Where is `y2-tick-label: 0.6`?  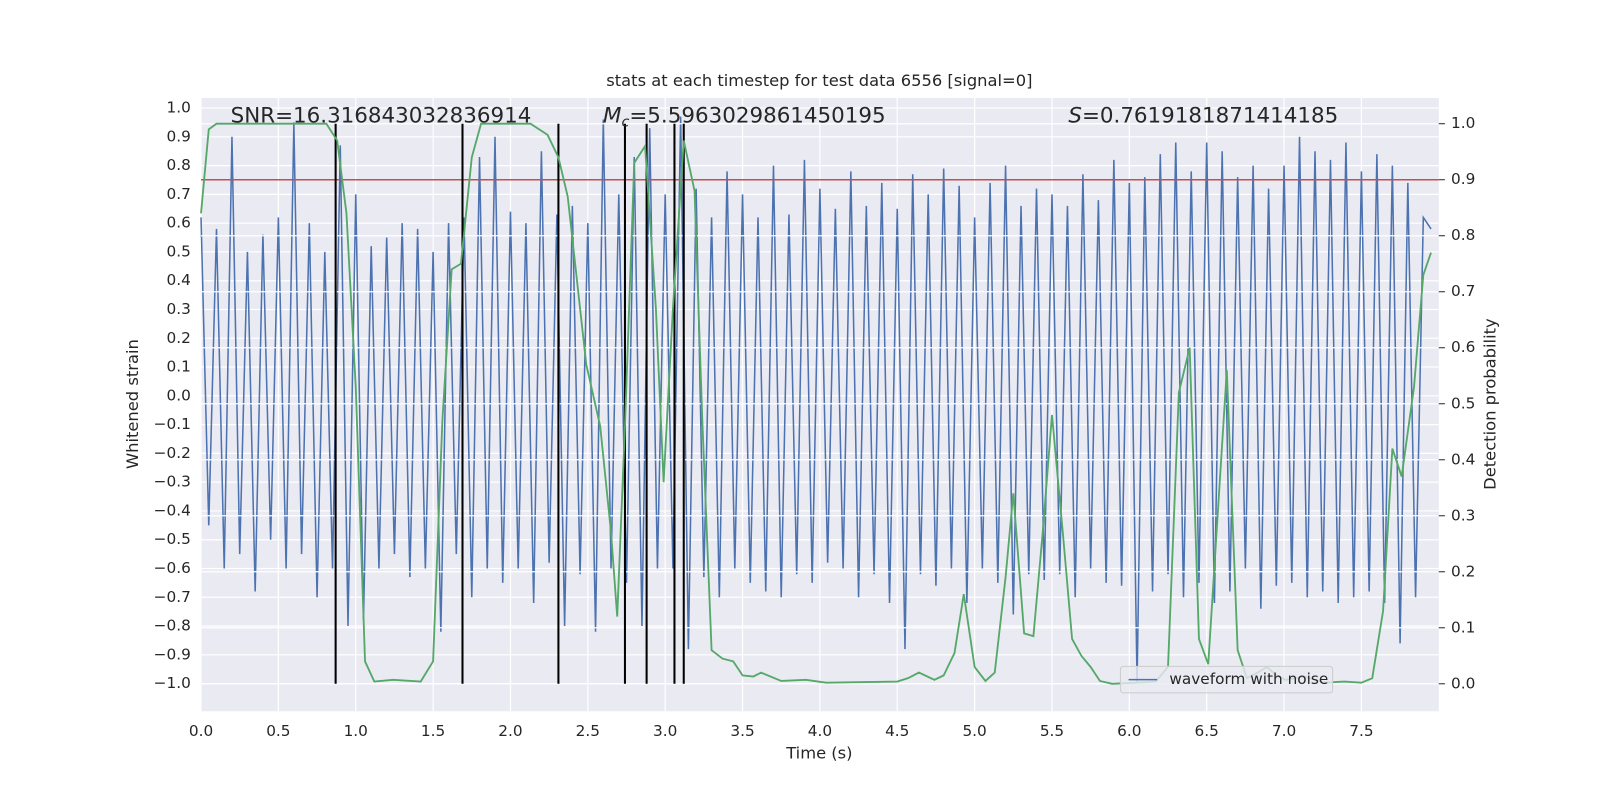
y2-tick-label: 0.6 is located at coordinates (1463, 347).